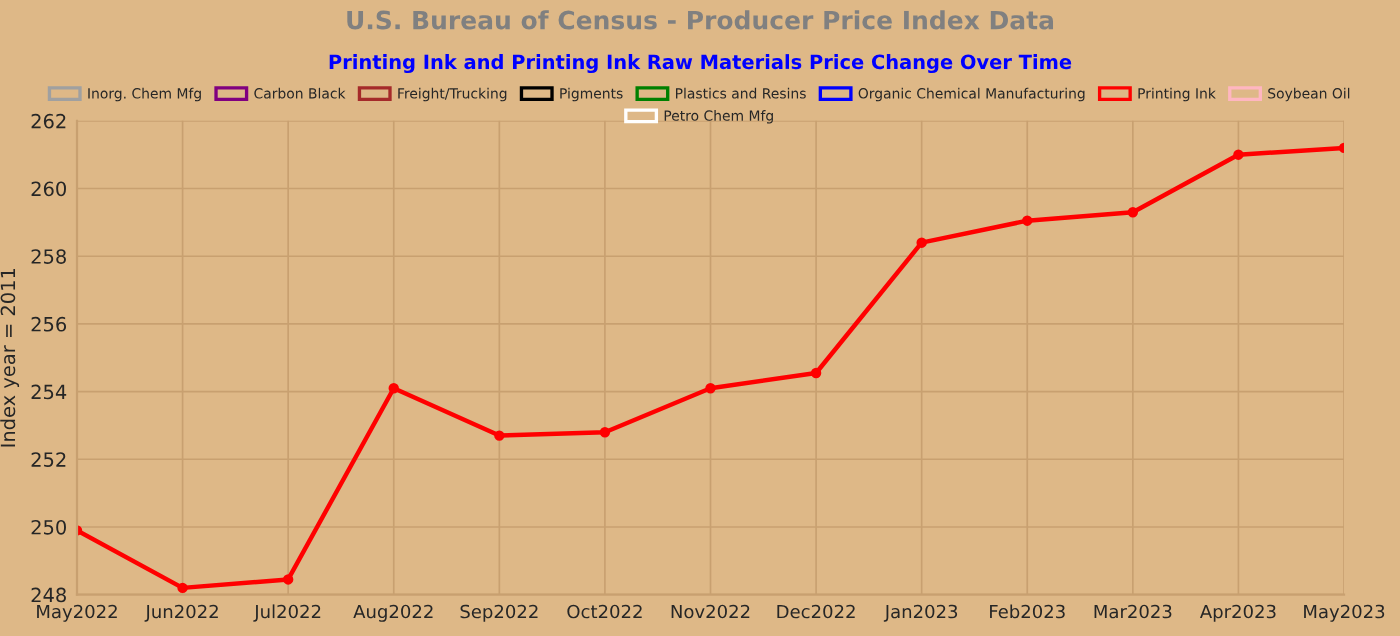 The height and width of the screenshot is (636, 1400). I want to click on x-tick-label: Jun2022, so click(181, 613).